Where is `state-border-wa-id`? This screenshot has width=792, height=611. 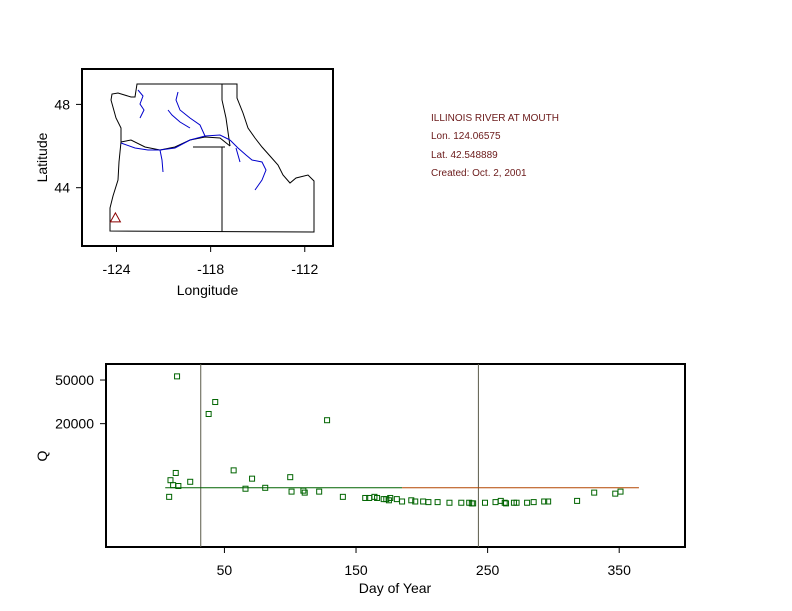 state-border-wa-id is located at coordinates (226, 115).